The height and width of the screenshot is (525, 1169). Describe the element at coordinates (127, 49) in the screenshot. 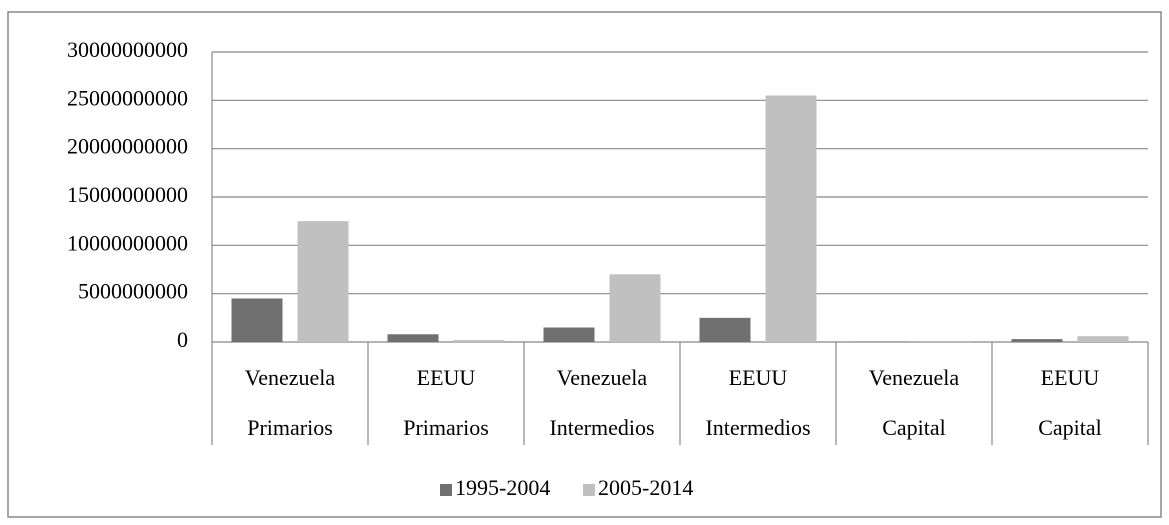

I see `y-tick-label: 30000000000` at that location.